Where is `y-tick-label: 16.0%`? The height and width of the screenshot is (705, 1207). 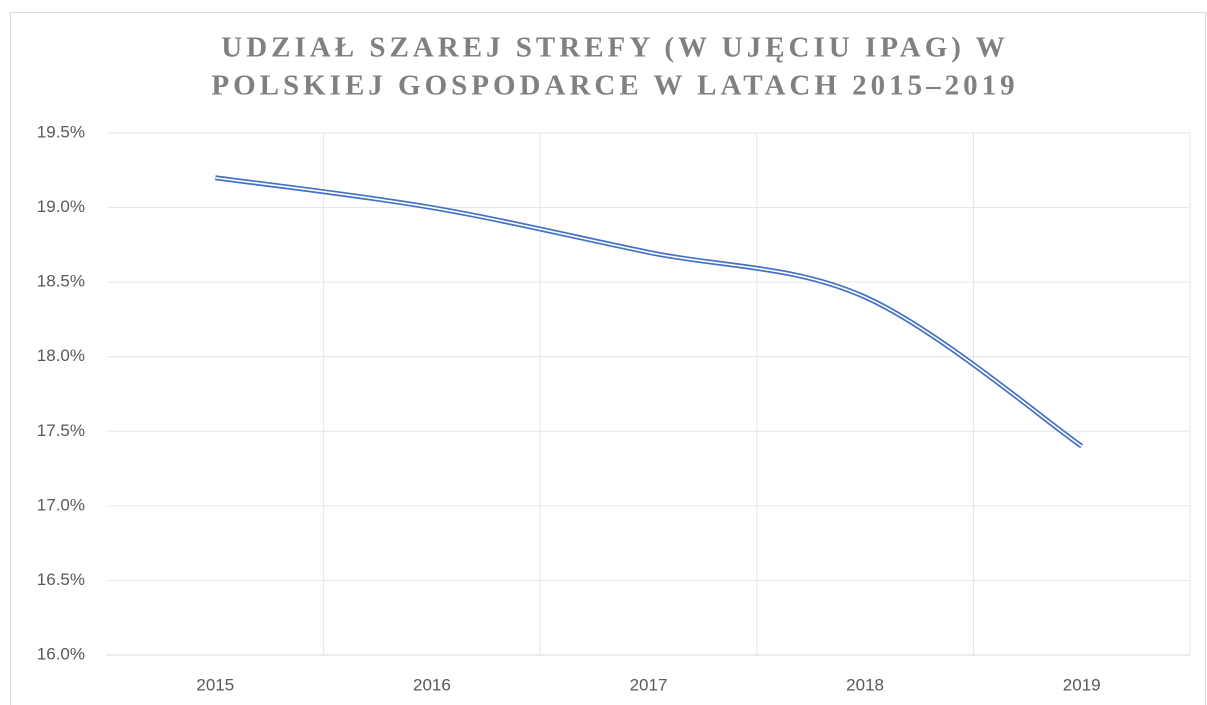 y-tick-label: 16.0% is located at coordinates (61, 653).